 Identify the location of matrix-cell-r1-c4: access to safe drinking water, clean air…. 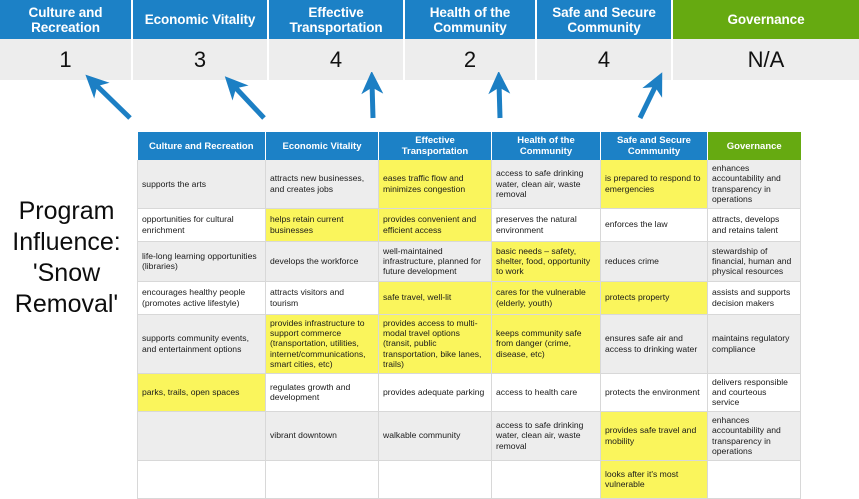
(546, 184).